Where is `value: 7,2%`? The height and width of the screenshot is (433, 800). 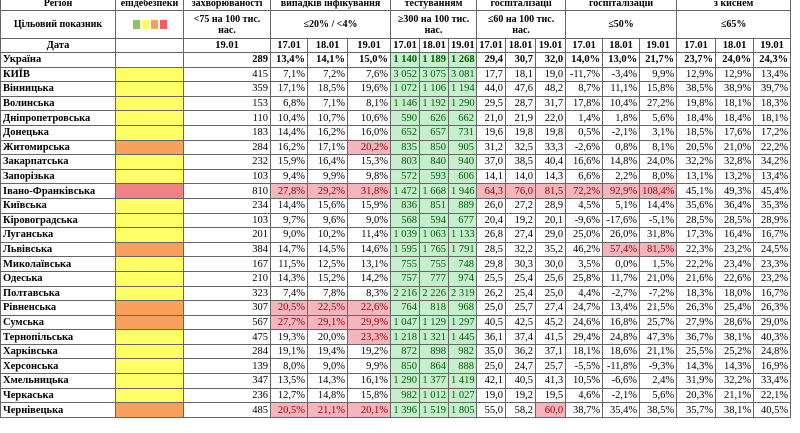 value: 7,2% is located at coordinates (327, 74).